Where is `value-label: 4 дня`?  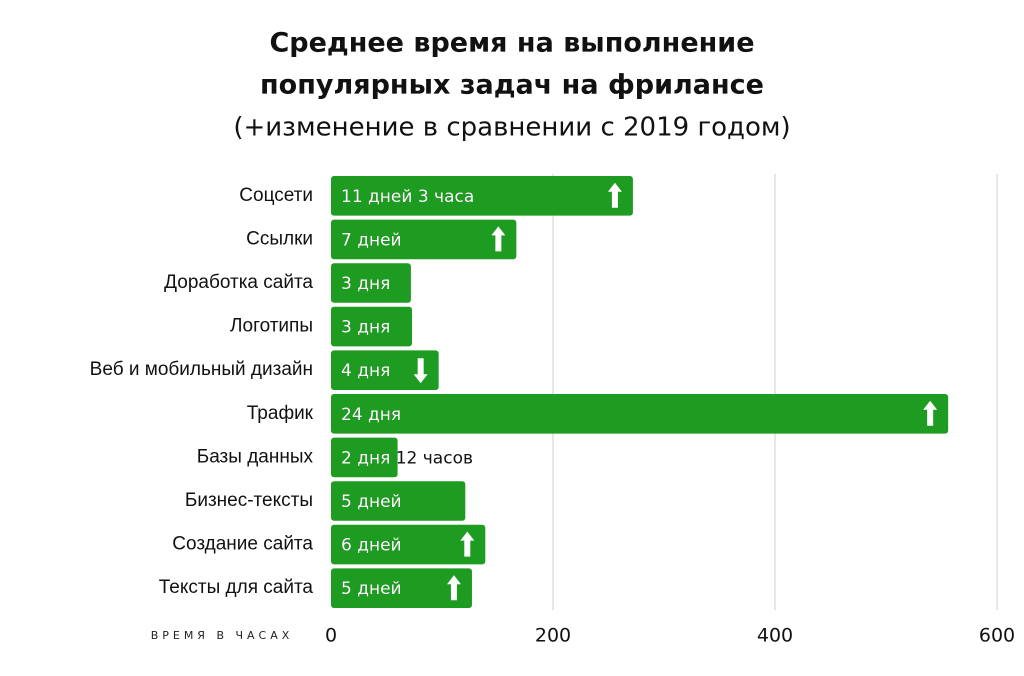 value-label: 4 дня is located at coordinates (365, 371).